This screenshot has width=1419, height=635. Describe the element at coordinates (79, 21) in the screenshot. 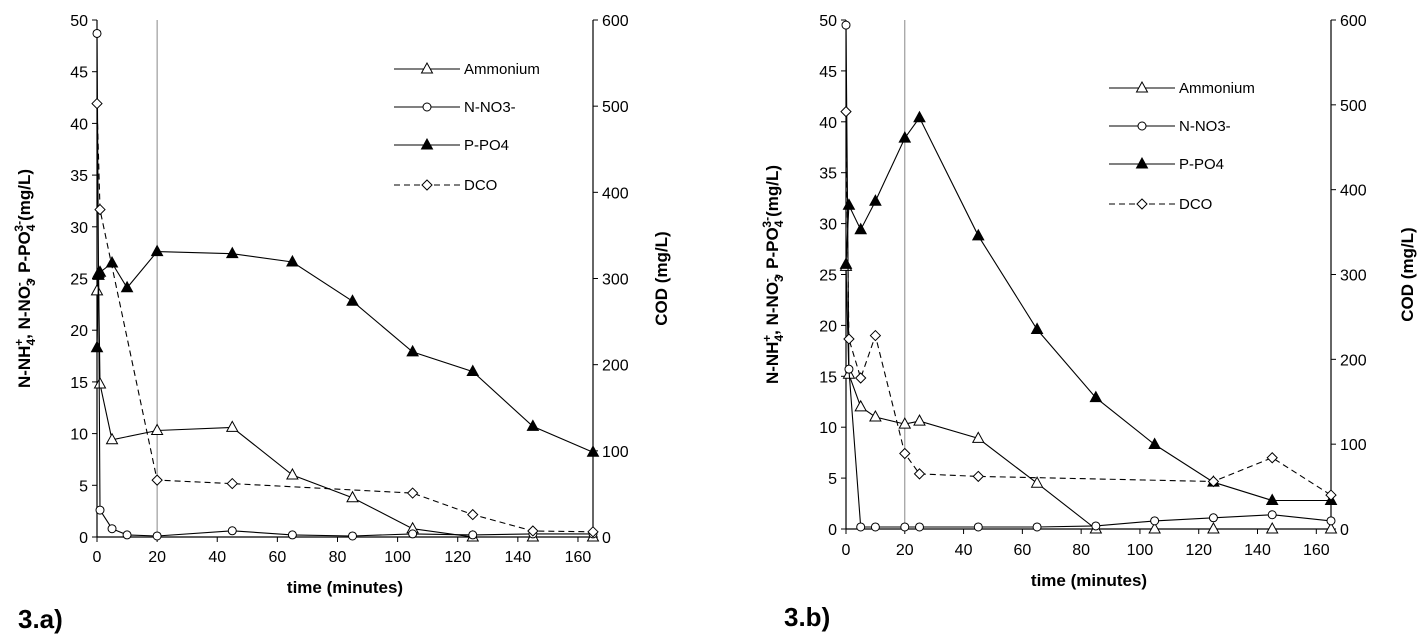

I see `chart-a-y-left-tick-label: 50` at that location.